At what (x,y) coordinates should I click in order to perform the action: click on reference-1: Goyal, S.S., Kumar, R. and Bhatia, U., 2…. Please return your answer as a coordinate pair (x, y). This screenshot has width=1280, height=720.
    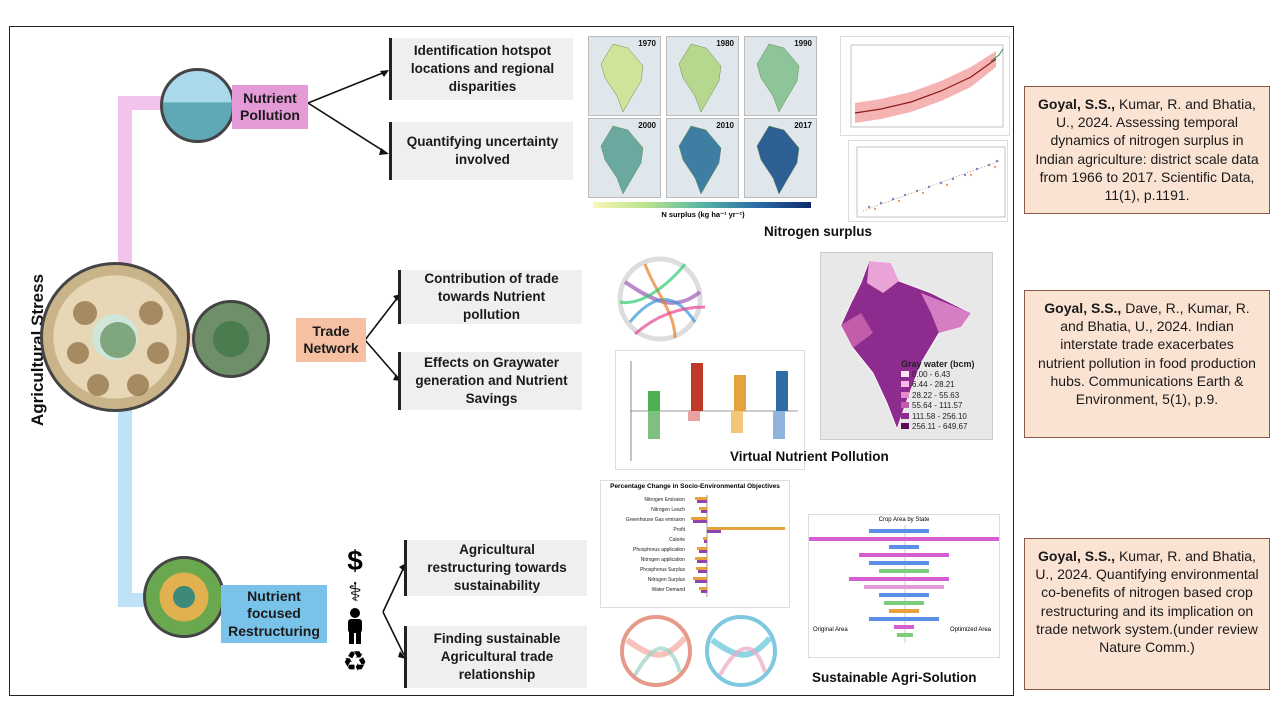
    Looking at the image, I should click on (1147, 150).